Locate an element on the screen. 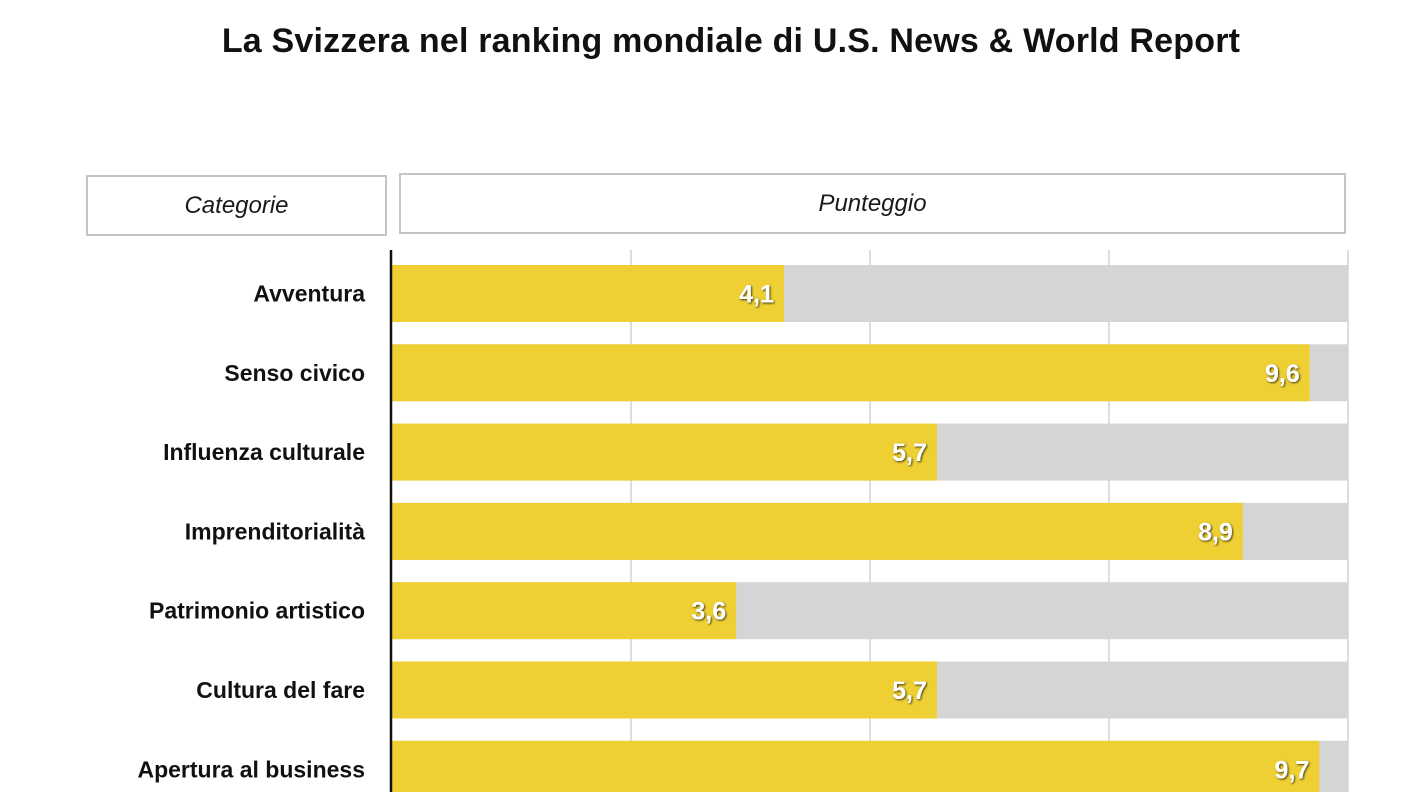  value-label: 3,6 is located at coordinates (708, 612).